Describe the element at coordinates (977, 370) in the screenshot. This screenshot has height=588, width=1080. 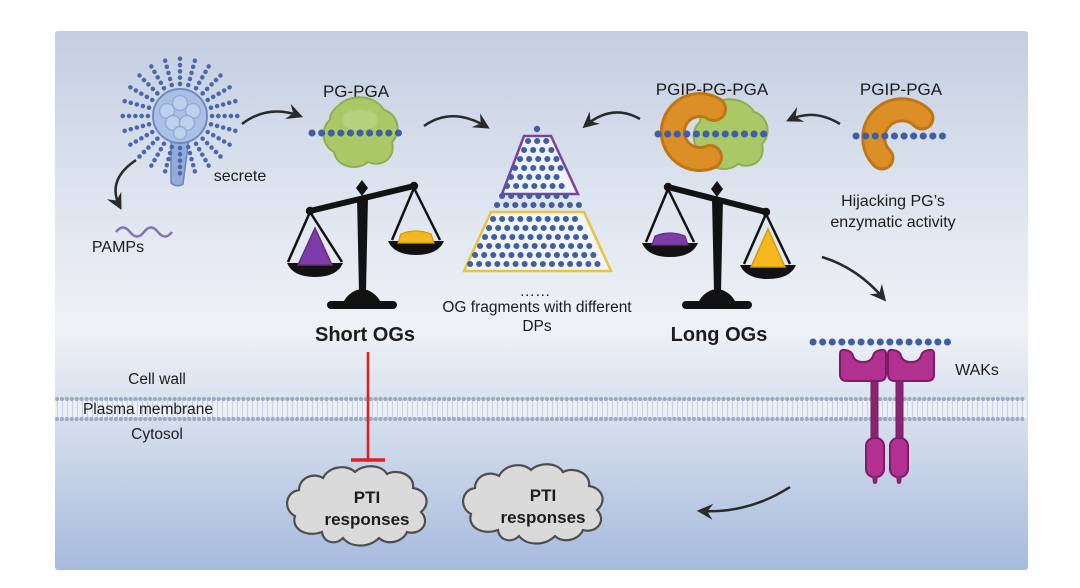
I see `waks-label: WAKs` at that location.